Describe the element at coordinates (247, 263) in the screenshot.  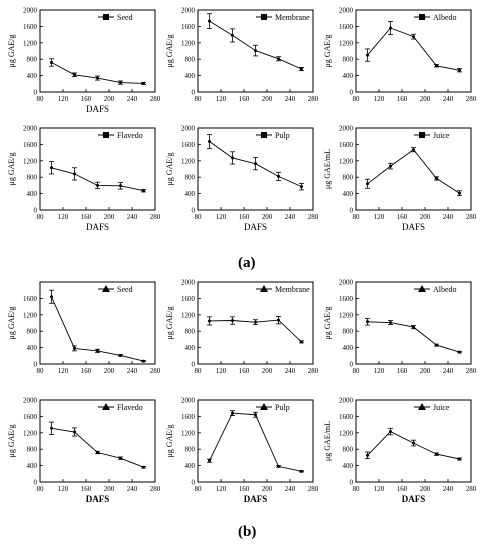
I see `group-label-a: (a)` at that location.